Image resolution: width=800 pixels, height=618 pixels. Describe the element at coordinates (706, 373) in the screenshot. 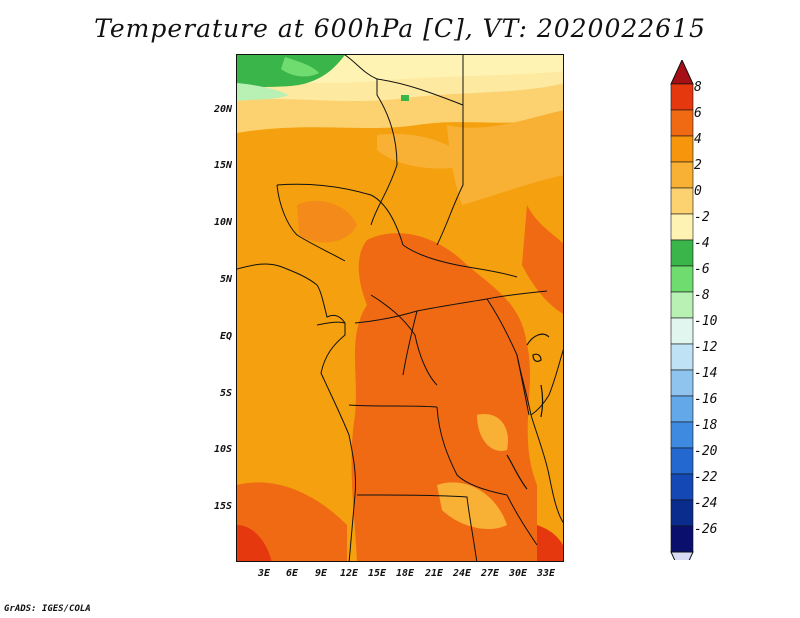

I see `colorbar-label: -14` at that location.